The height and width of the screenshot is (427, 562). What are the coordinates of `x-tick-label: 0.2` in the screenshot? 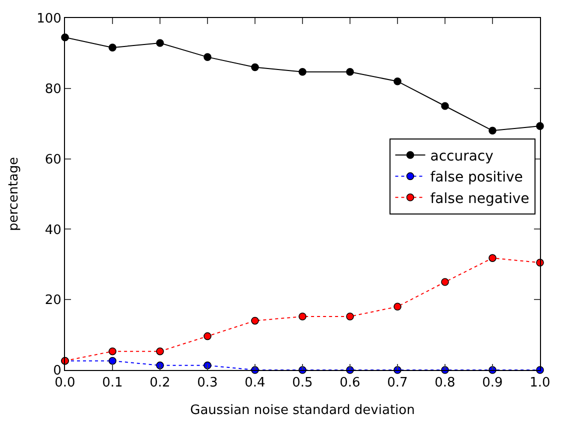 It's located at (160, 383).